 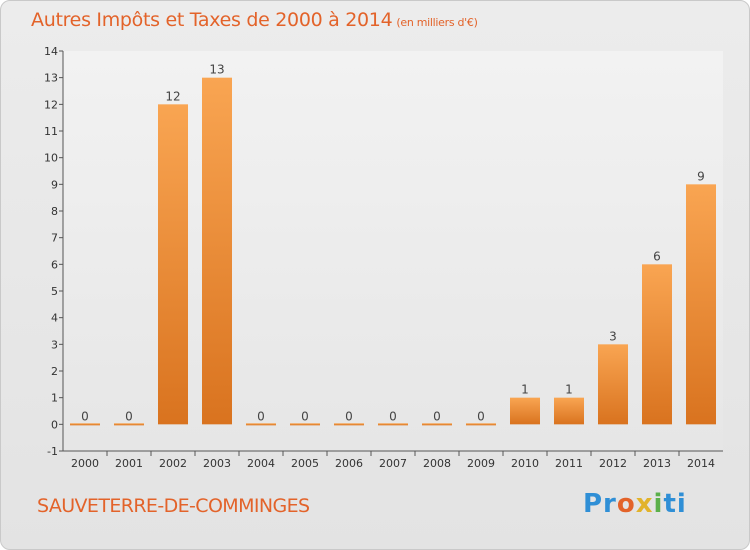 I want to click on x-tick-label: 2013, so click(x=657, y=463).